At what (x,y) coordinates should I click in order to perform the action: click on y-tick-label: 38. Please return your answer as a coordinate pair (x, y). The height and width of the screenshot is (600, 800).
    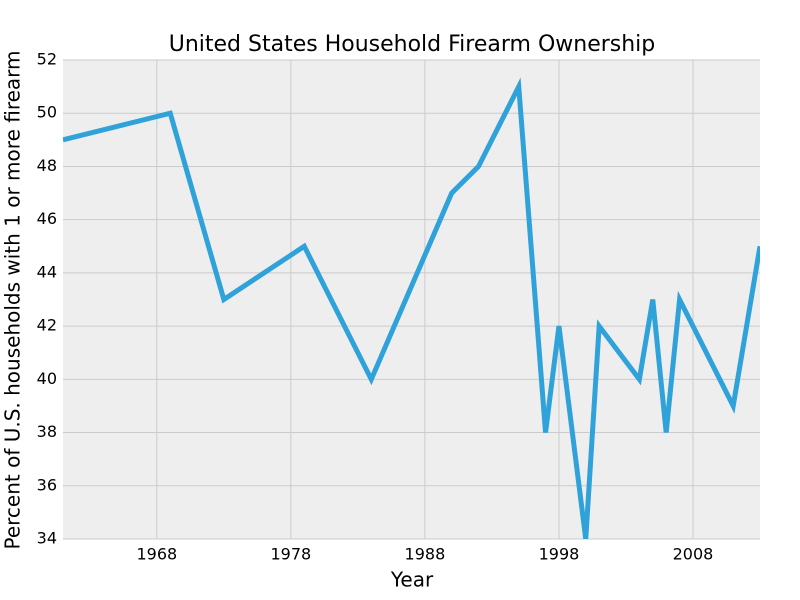
    Looking at the image, I should click on (47, 431).